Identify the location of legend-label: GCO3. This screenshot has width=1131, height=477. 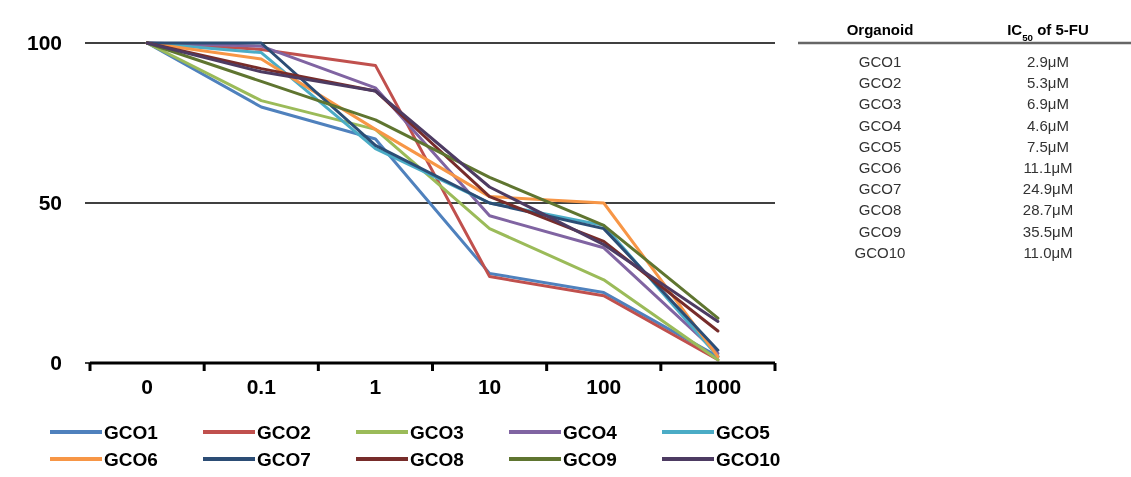
(437, 432).